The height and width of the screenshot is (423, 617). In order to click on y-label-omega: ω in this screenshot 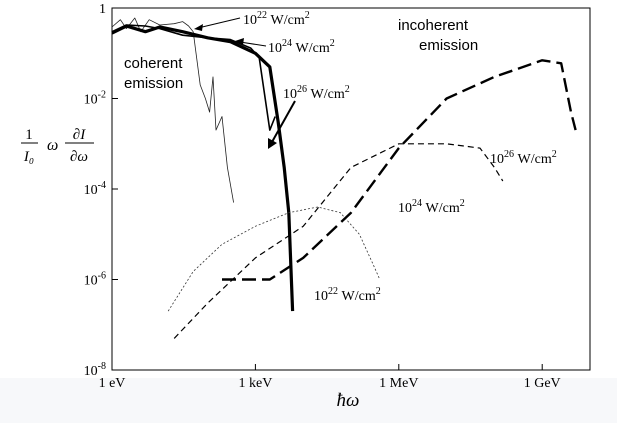, I will do `click(52, 145)`.